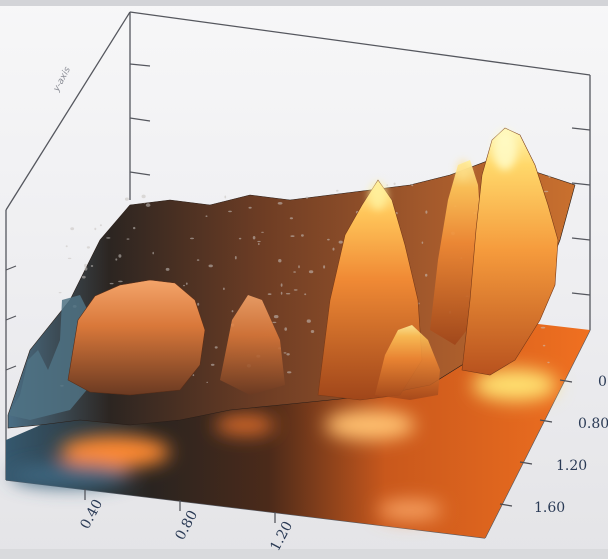 The height and width of the screenshot is (559, 608). Describe the element at coordinates (603, 382) in the screenshot. I see `y-tick-label: 0.40` at that location.